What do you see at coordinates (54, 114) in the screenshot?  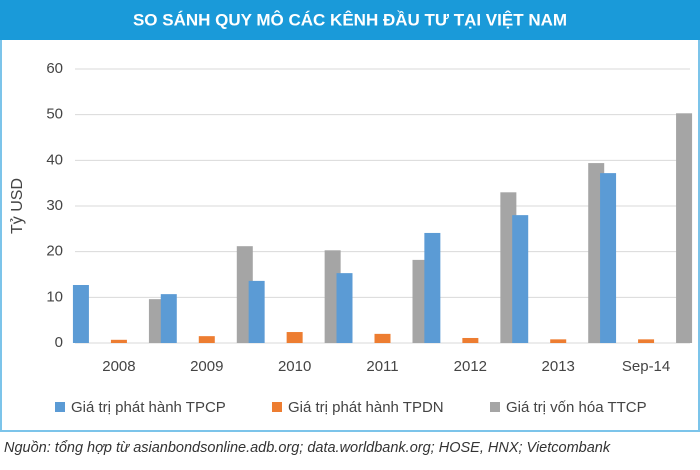 I see `y-tick-label: 50` at bounding box center [54, 114].